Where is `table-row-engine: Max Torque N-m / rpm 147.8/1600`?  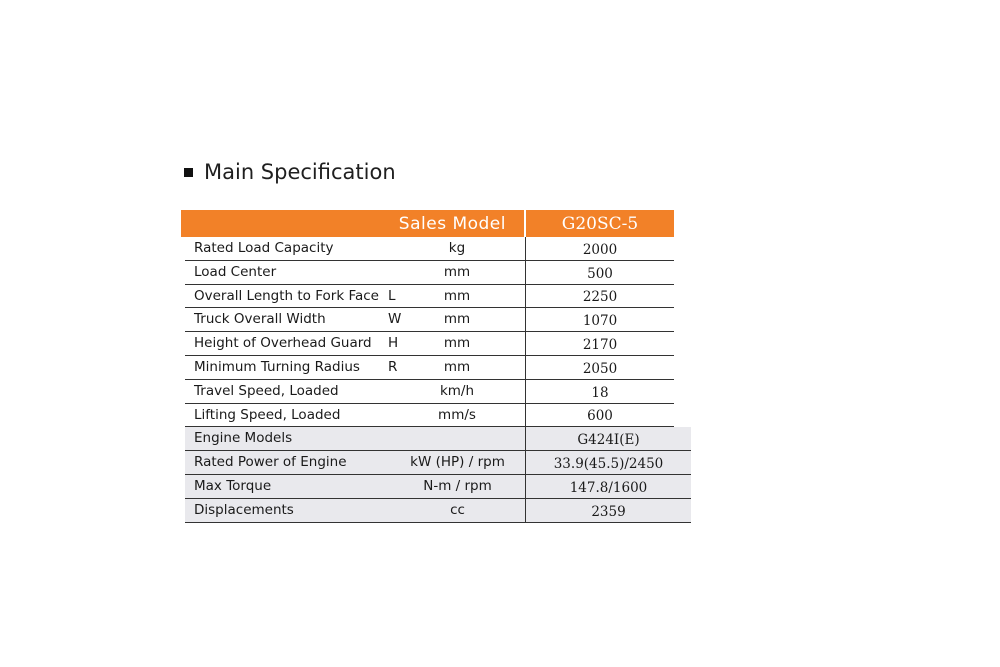 table-row-engine: Max Torque N-m / rpm 147.8/1600 is located at coordinates (438, 486).